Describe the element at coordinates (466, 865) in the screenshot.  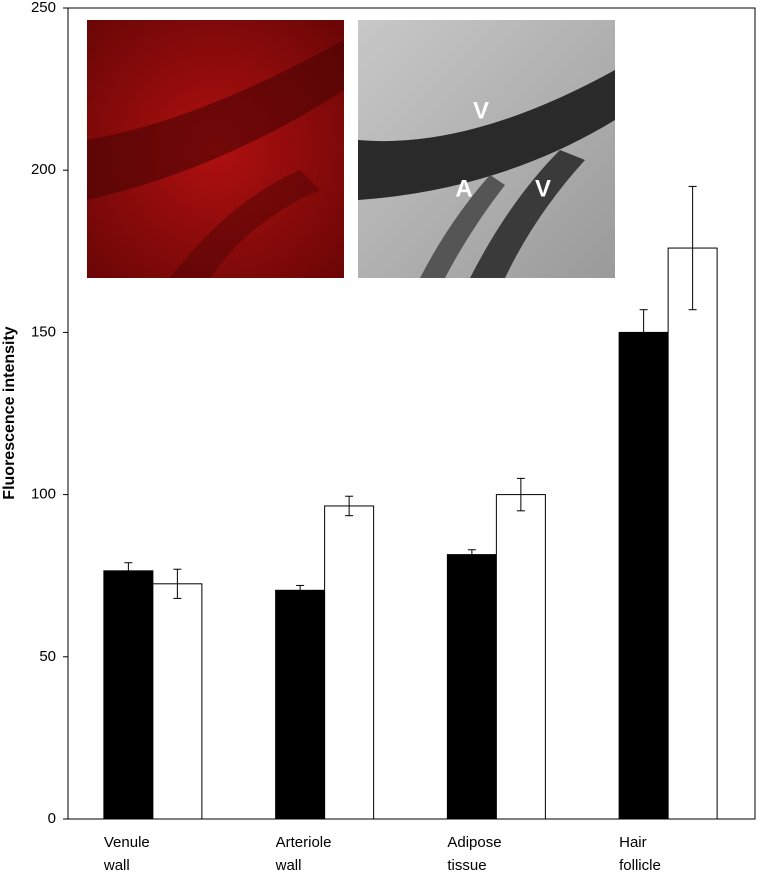
I see `x-tick-label: tissue` at that location.